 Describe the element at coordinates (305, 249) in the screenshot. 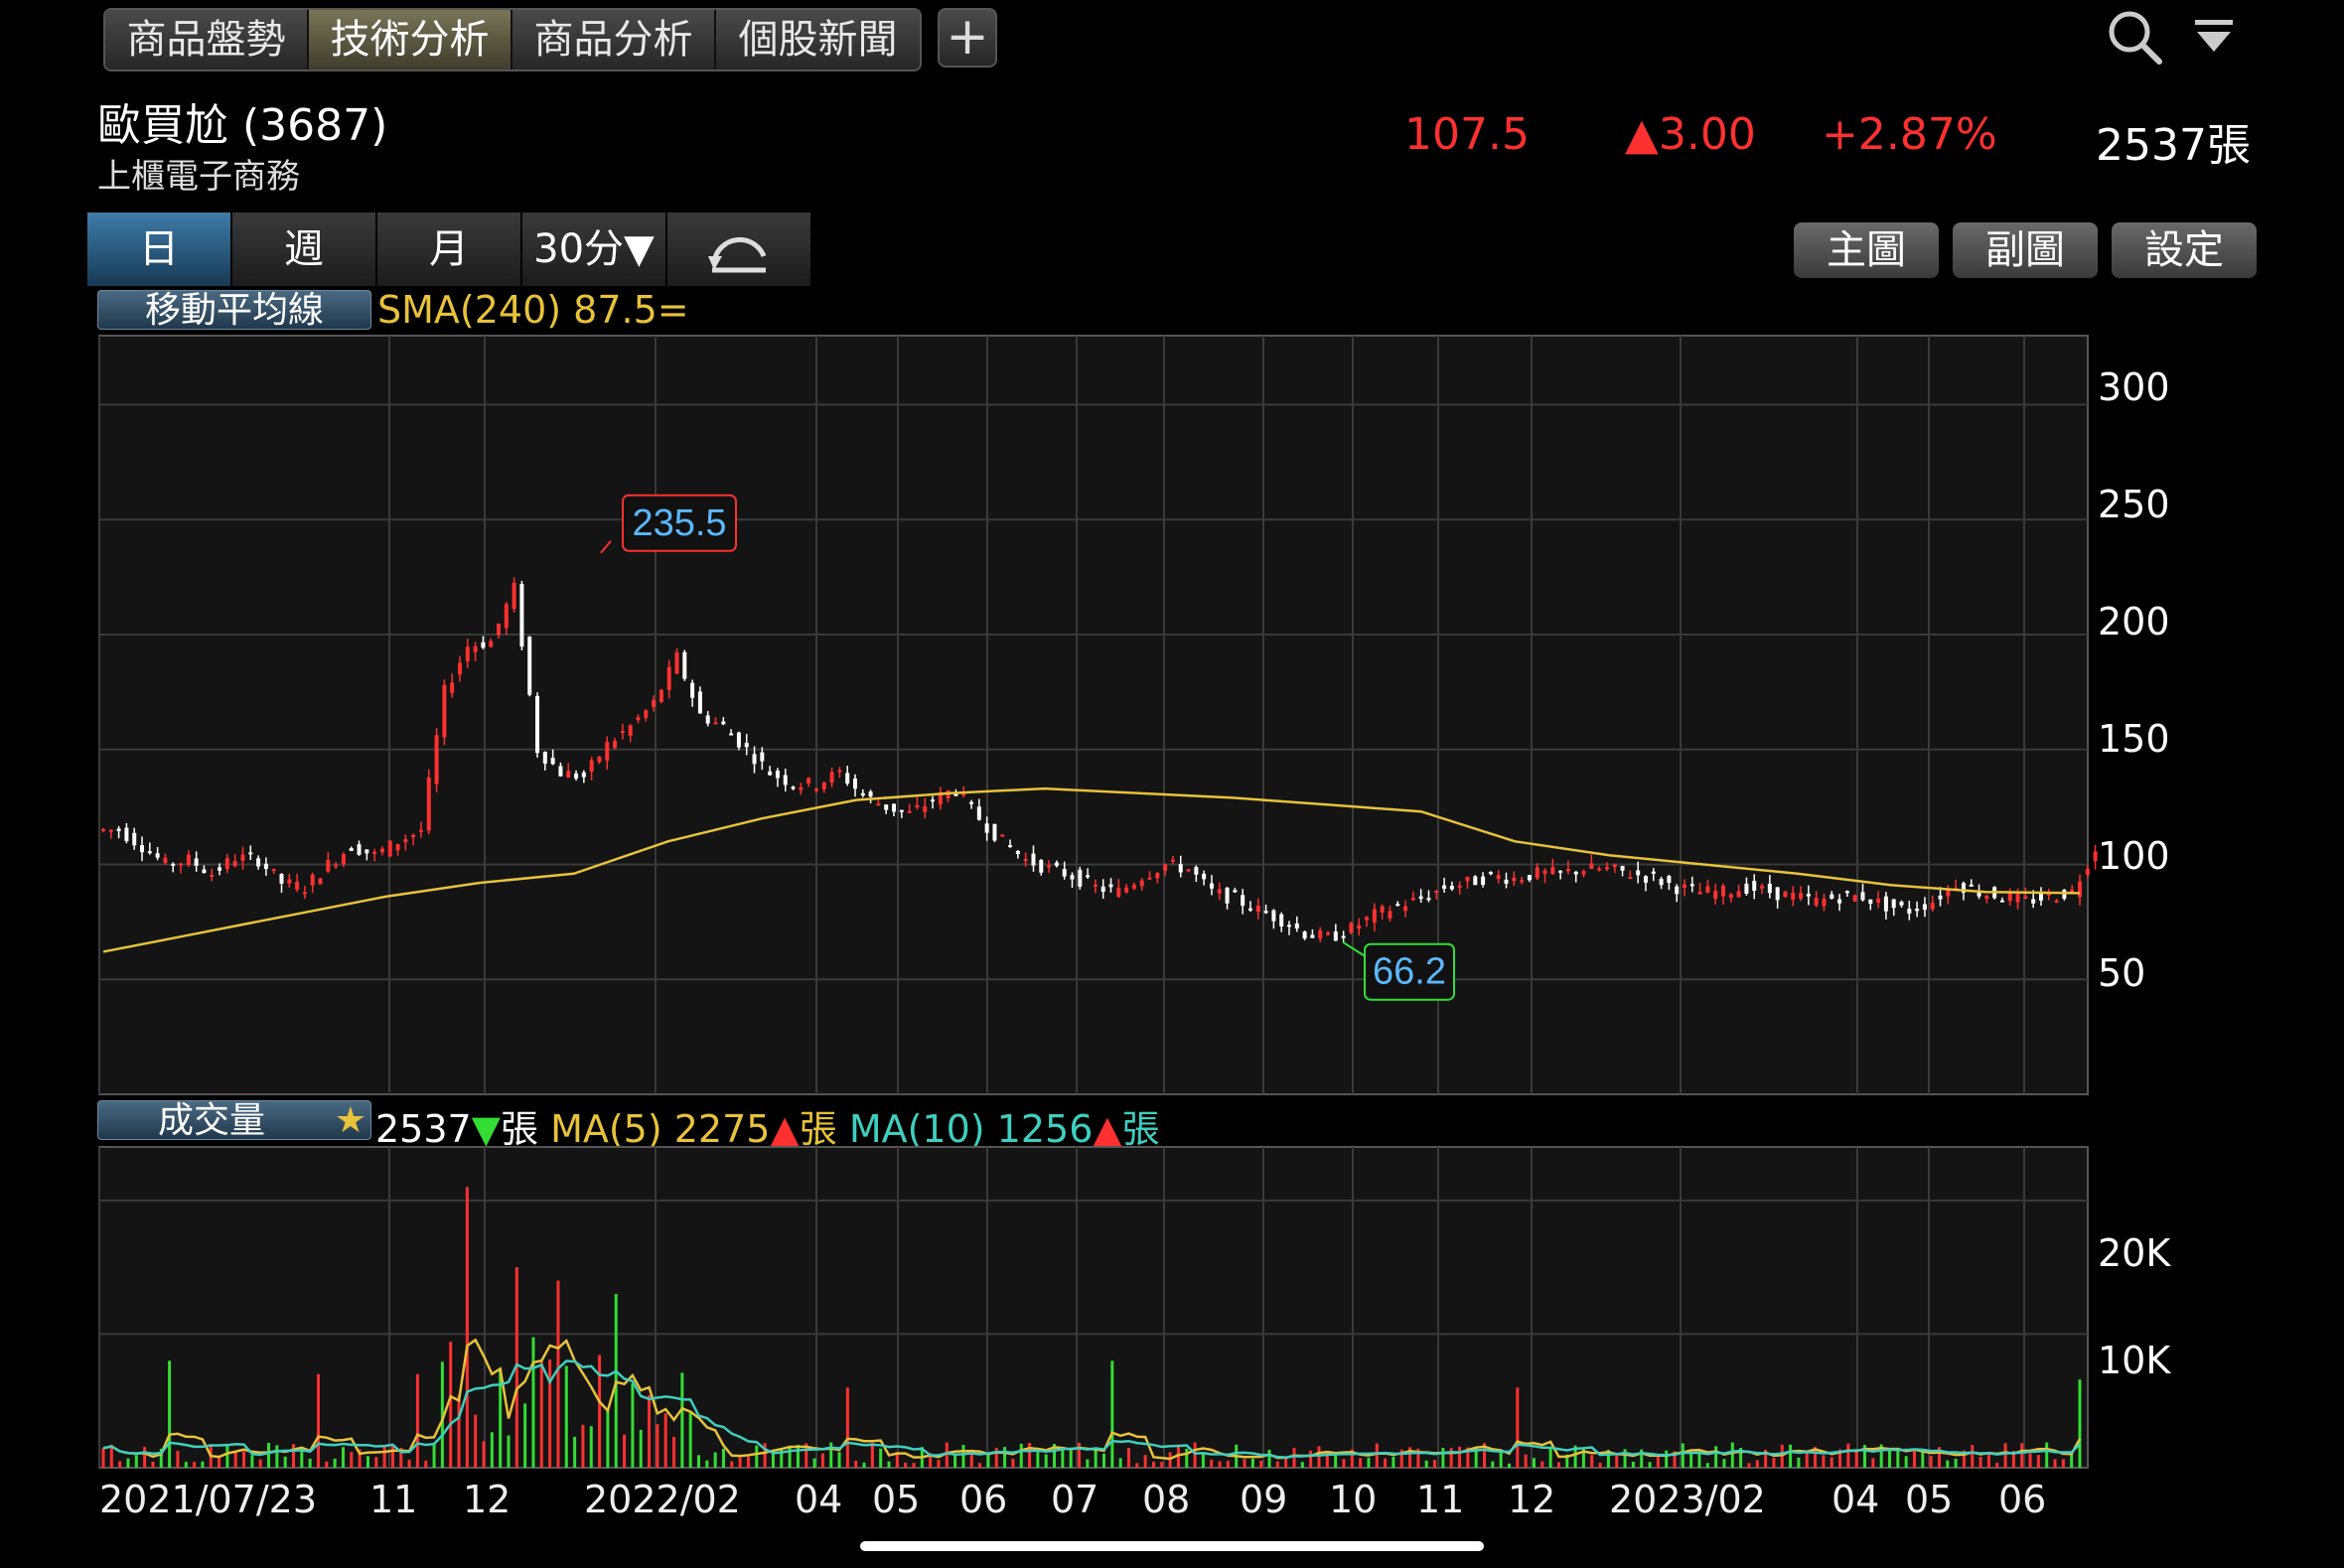

I see `period-week-button: 週` at that location.